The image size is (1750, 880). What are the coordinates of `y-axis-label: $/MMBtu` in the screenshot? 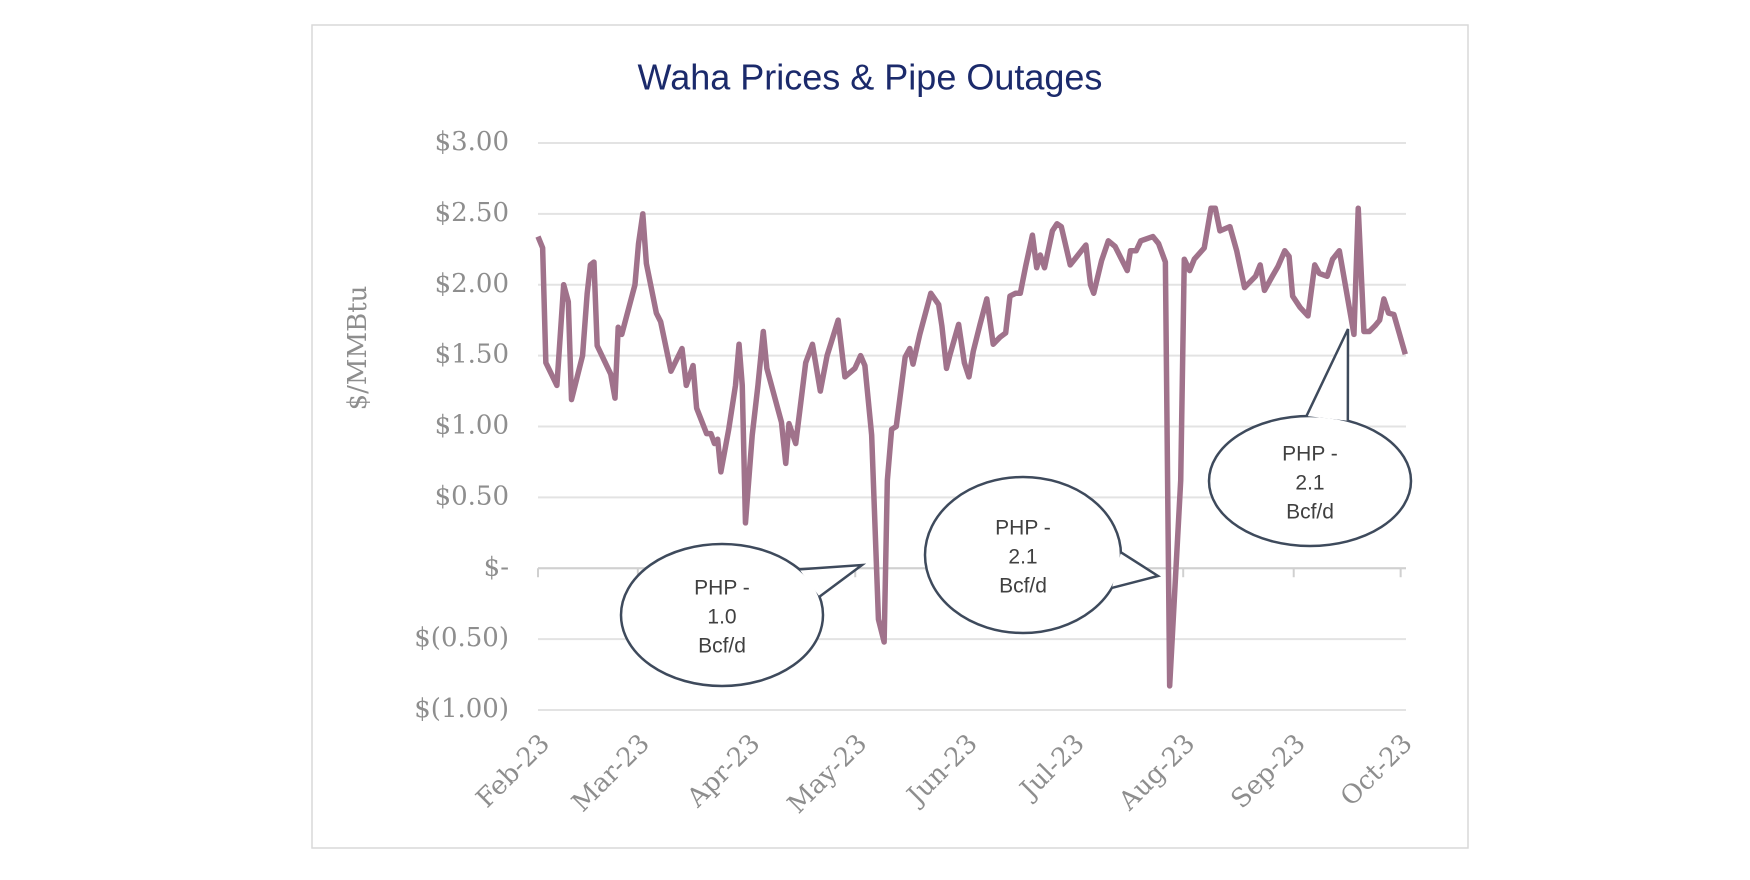 It's located at (358, 348).